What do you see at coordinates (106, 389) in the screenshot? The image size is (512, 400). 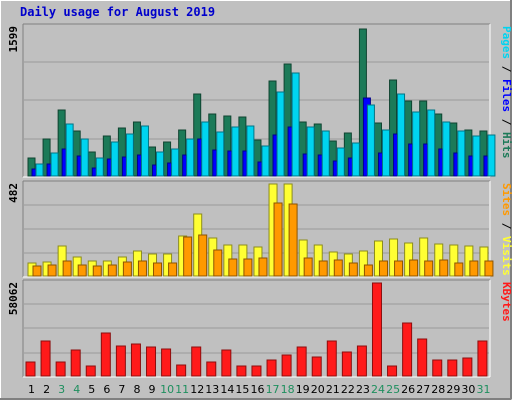 I see `x-tick-label: 6` at bounding box center [106, 389].